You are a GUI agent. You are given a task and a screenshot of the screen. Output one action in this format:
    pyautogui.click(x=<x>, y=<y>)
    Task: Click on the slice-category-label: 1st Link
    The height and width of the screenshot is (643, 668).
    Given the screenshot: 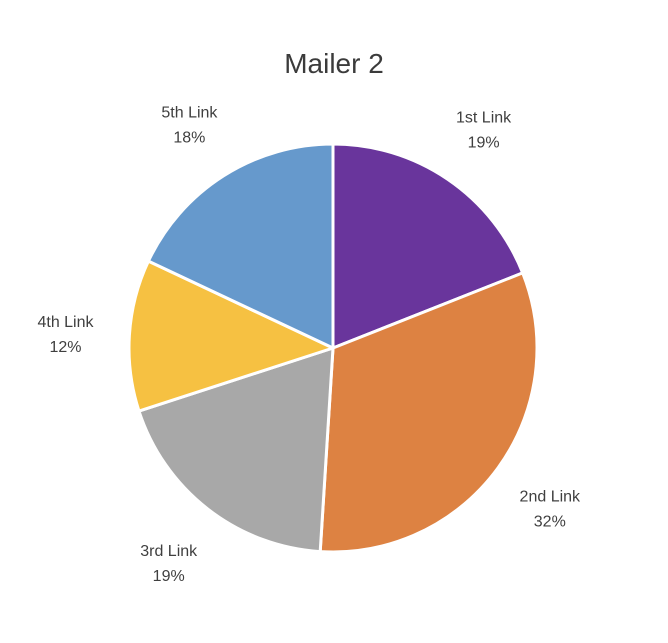 What is the action you would take?
    pyautogui.click(x=484, y=117)
    